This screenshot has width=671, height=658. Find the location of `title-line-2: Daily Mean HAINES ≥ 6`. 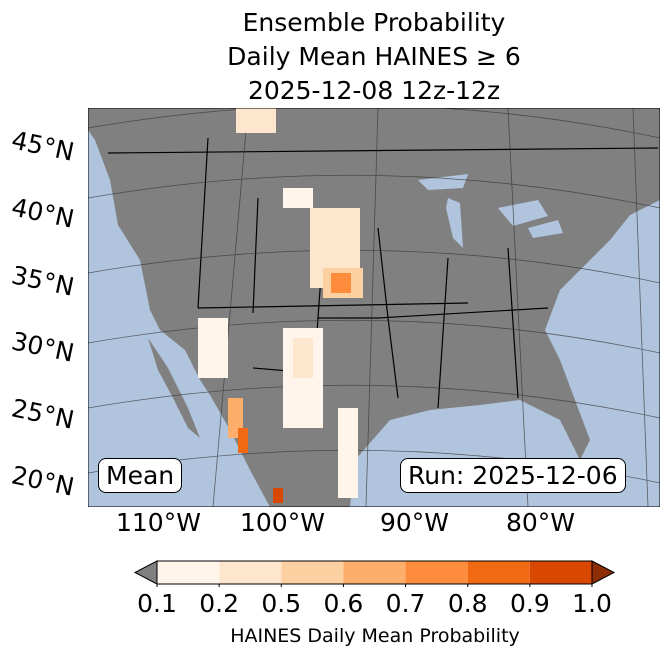

title-line-2: Daily Mean HAINES ≥ 6 is located at coordinates (374, 56).